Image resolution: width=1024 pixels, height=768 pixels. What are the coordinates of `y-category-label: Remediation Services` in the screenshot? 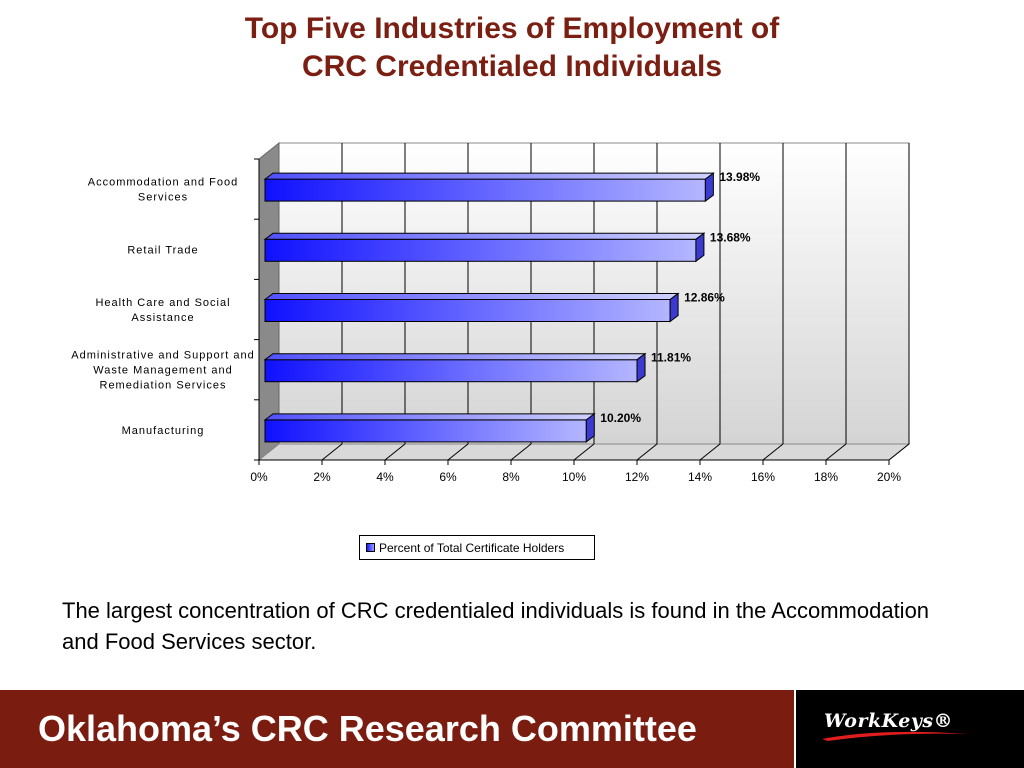 It's located at (163, 386).